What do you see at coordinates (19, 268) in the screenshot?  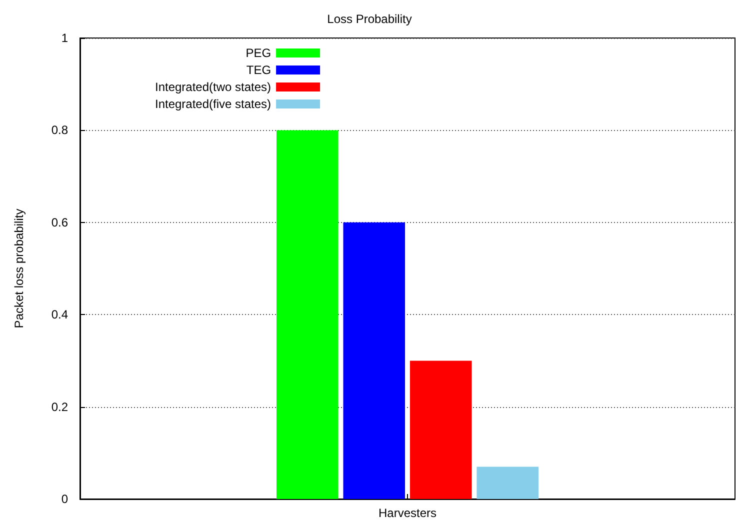 I see `y-axis-title: Packet loss probability` at bounding box center [19, 268].